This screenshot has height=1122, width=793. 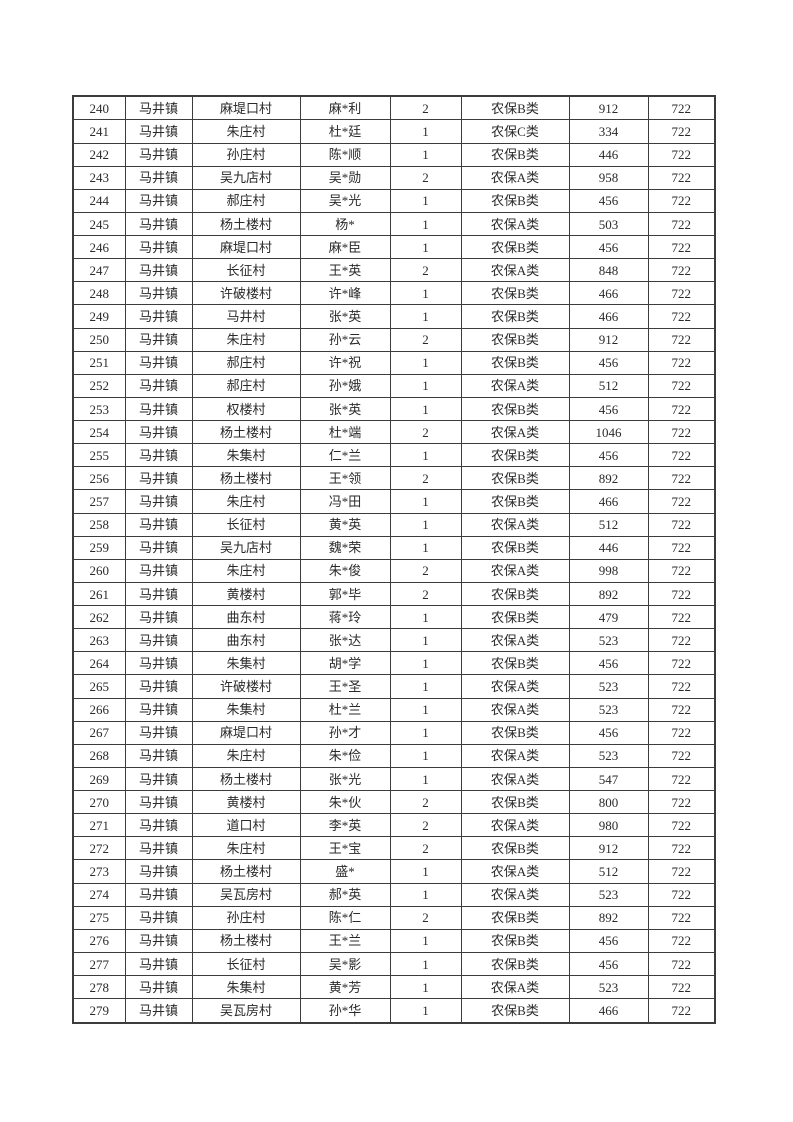 I want to click on cell-amount: 848, so click(x=608, y=270).